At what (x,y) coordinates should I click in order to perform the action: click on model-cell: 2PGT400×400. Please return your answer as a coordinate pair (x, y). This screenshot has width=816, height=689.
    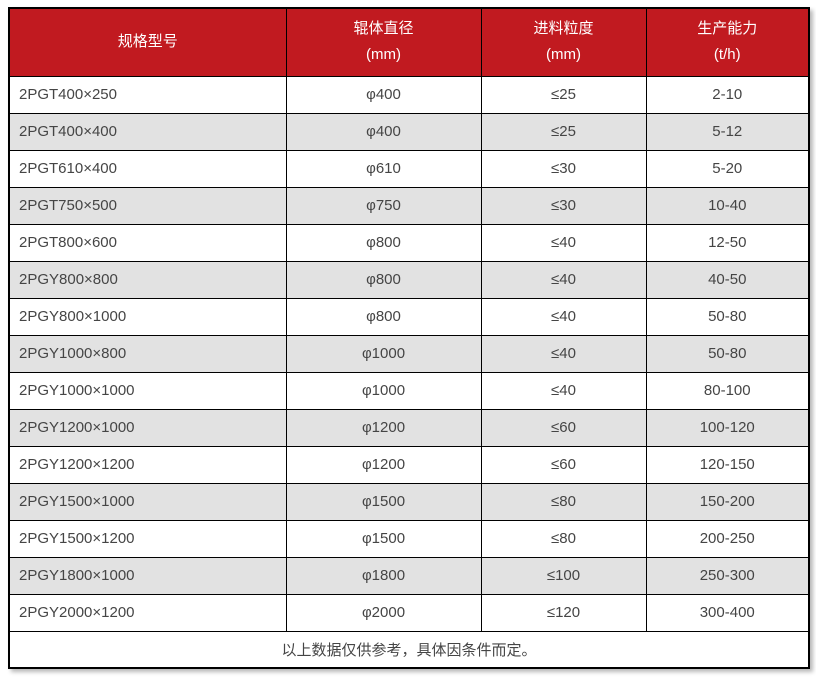
    Looking at the image, I should click on (147, 131).